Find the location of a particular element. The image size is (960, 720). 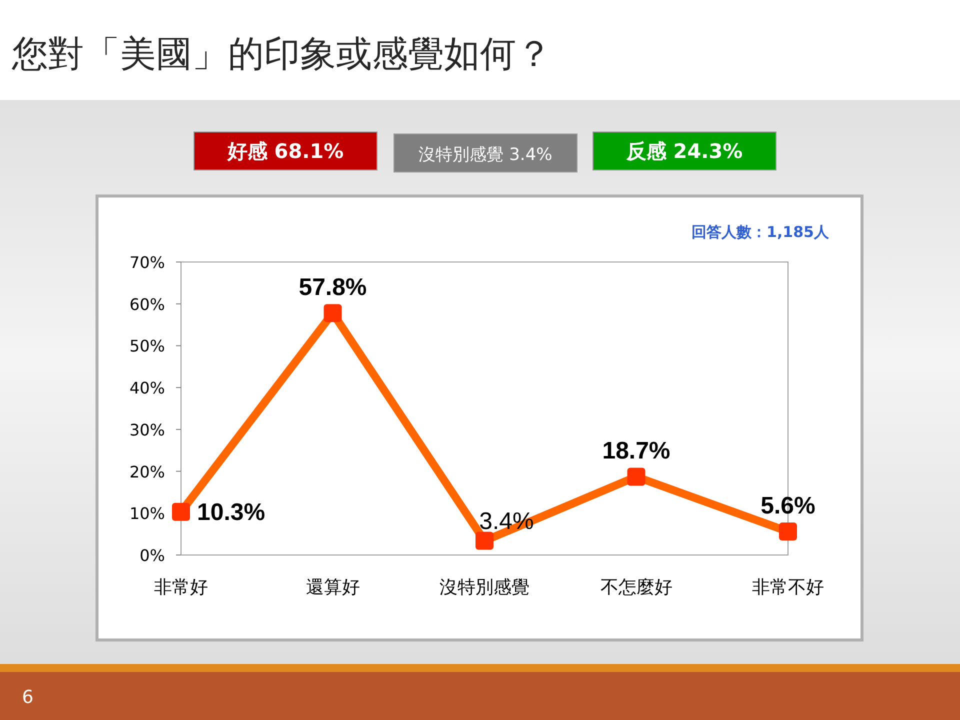

x-tick-label: 沒特別感覺 is located at coordinates (485, 587).